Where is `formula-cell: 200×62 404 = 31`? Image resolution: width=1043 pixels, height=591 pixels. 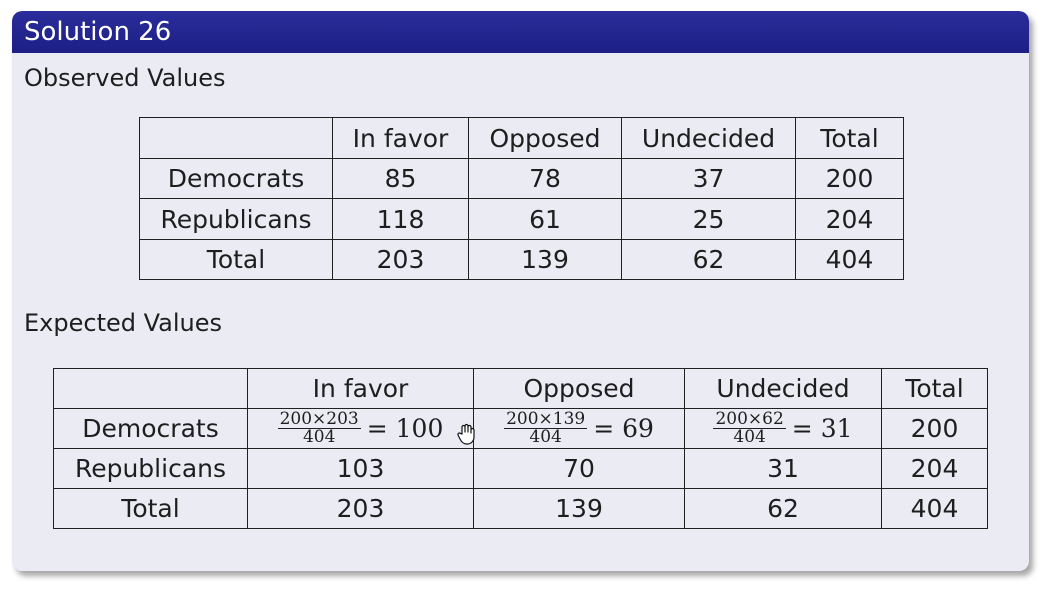 formula-cell: 200×62 404 = 31 is located at coordinates (783, 428).